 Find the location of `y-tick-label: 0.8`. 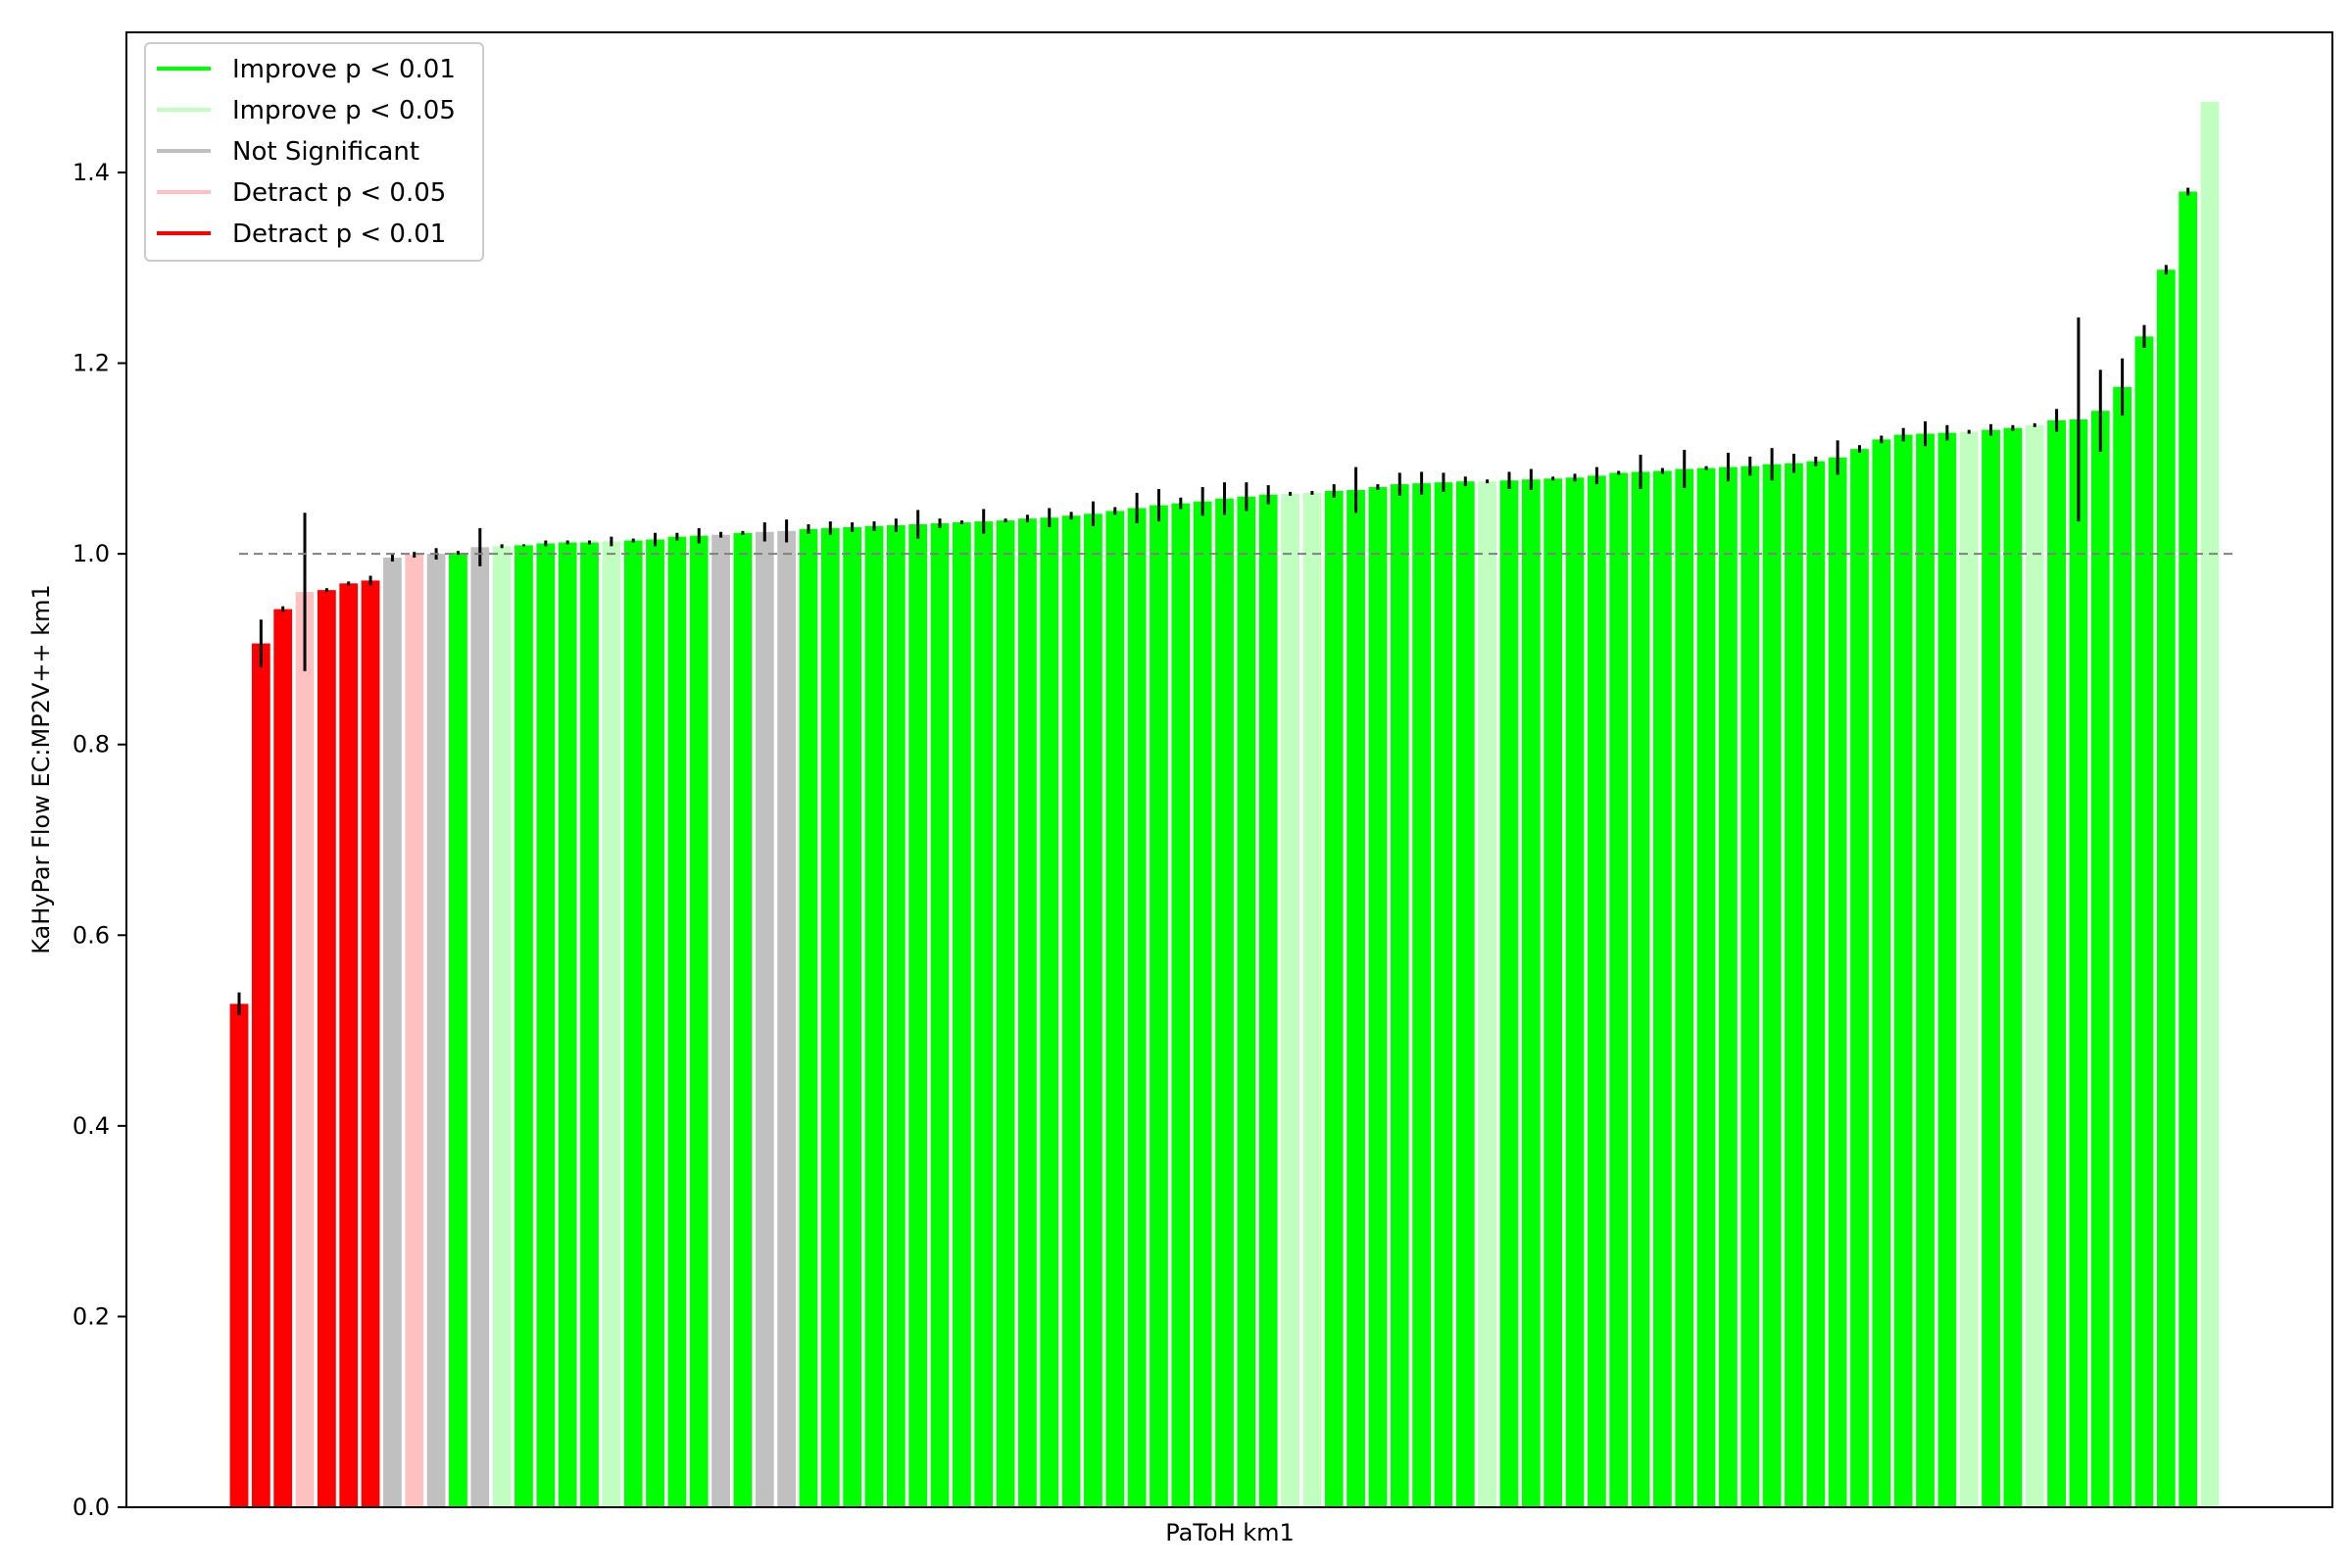

y-tick-label: 0.8 is located at coordinates (91, 745).